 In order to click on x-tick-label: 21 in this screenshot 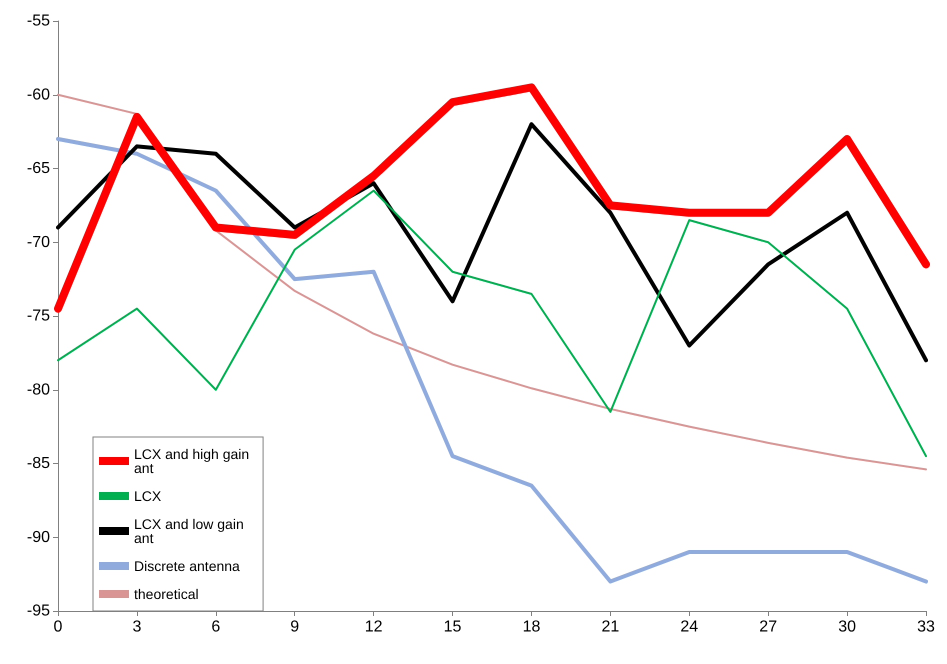, I will do `click(610, 627)`.